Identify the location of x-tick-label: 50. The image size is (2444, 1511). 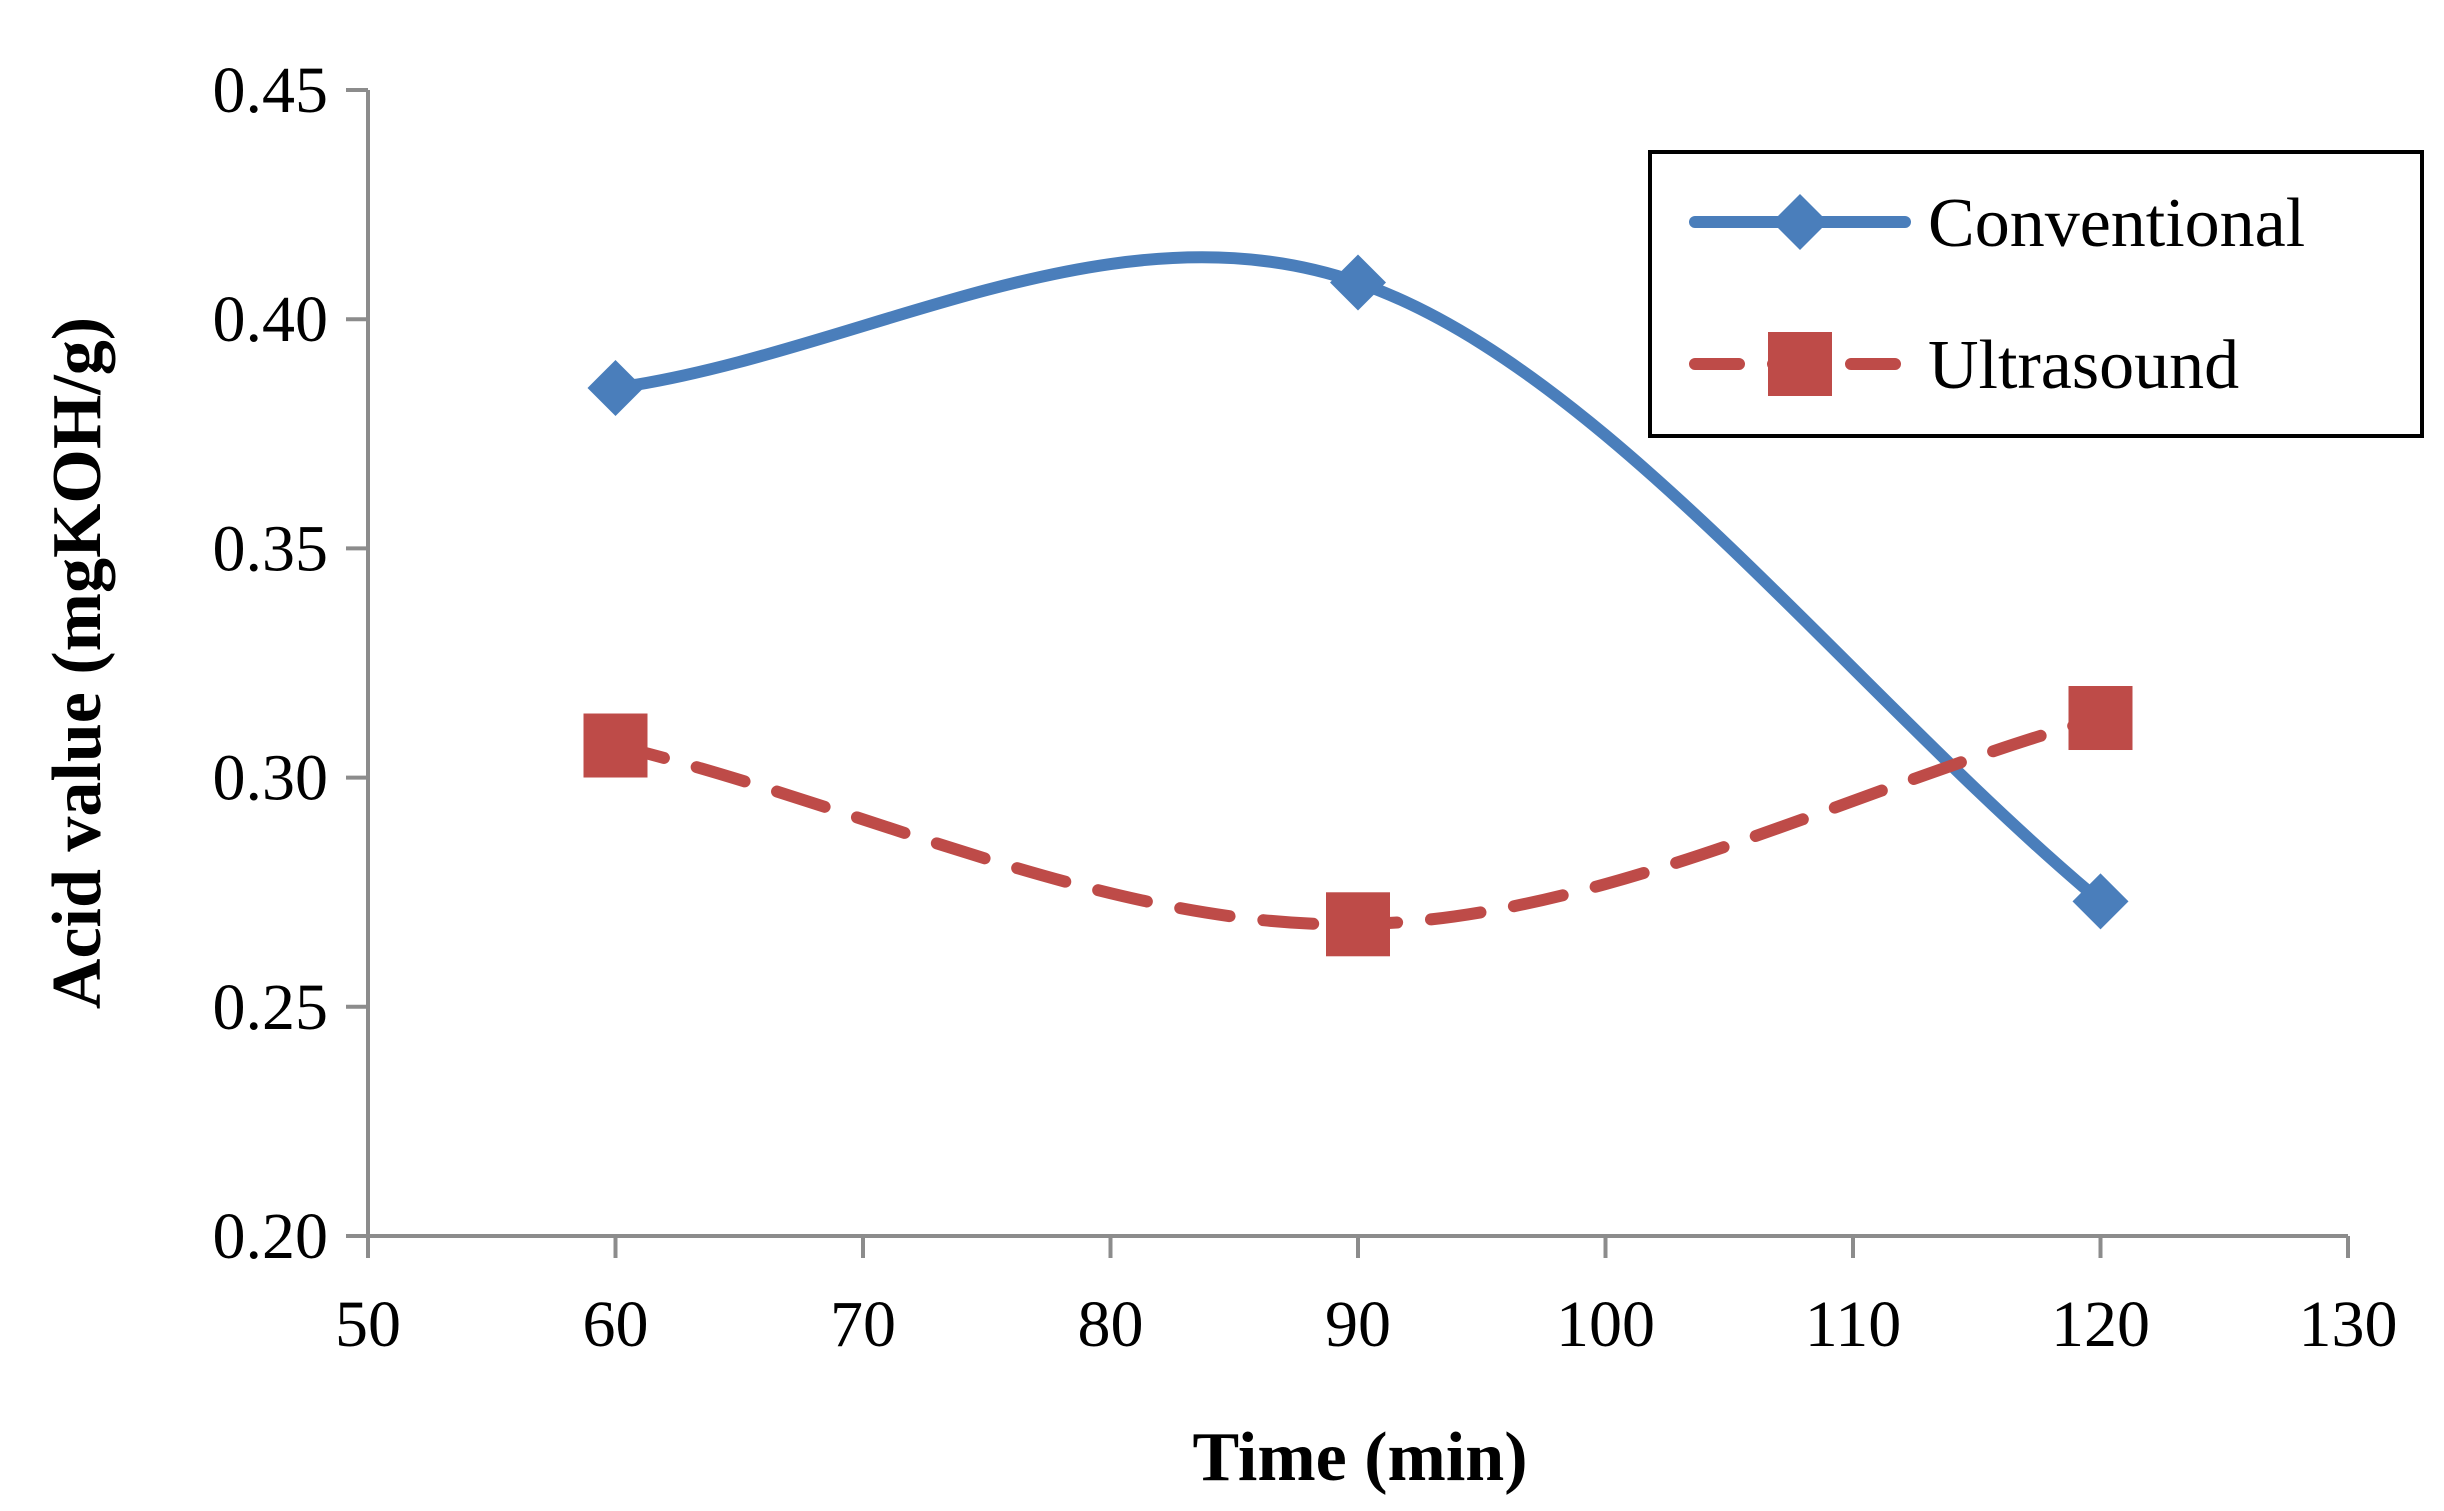
(368, 1324).